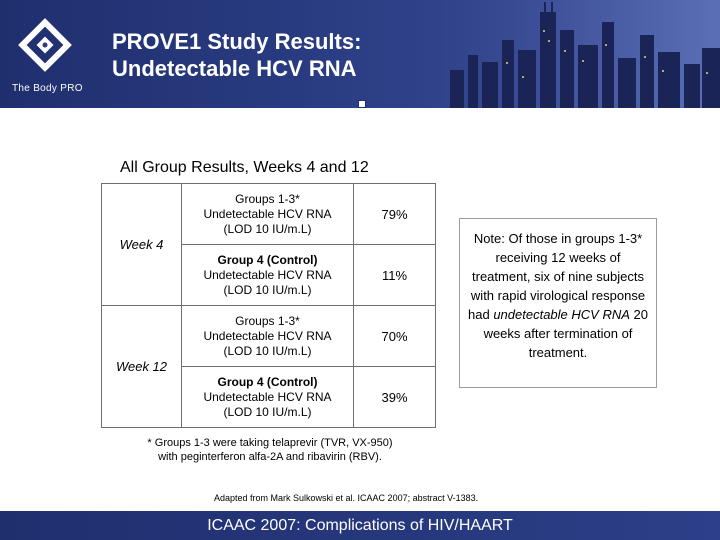 The height and width of the screenshot is (540, 720). I want to click on week-label: Week 12, so click(141, 366).